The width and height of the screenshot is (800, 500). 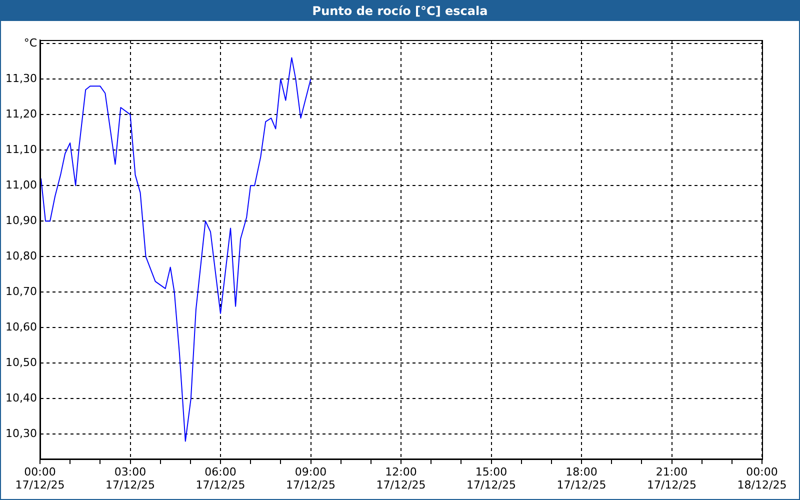 I want to click on y-tick-label: 10,50, so click(x=21, y=362).